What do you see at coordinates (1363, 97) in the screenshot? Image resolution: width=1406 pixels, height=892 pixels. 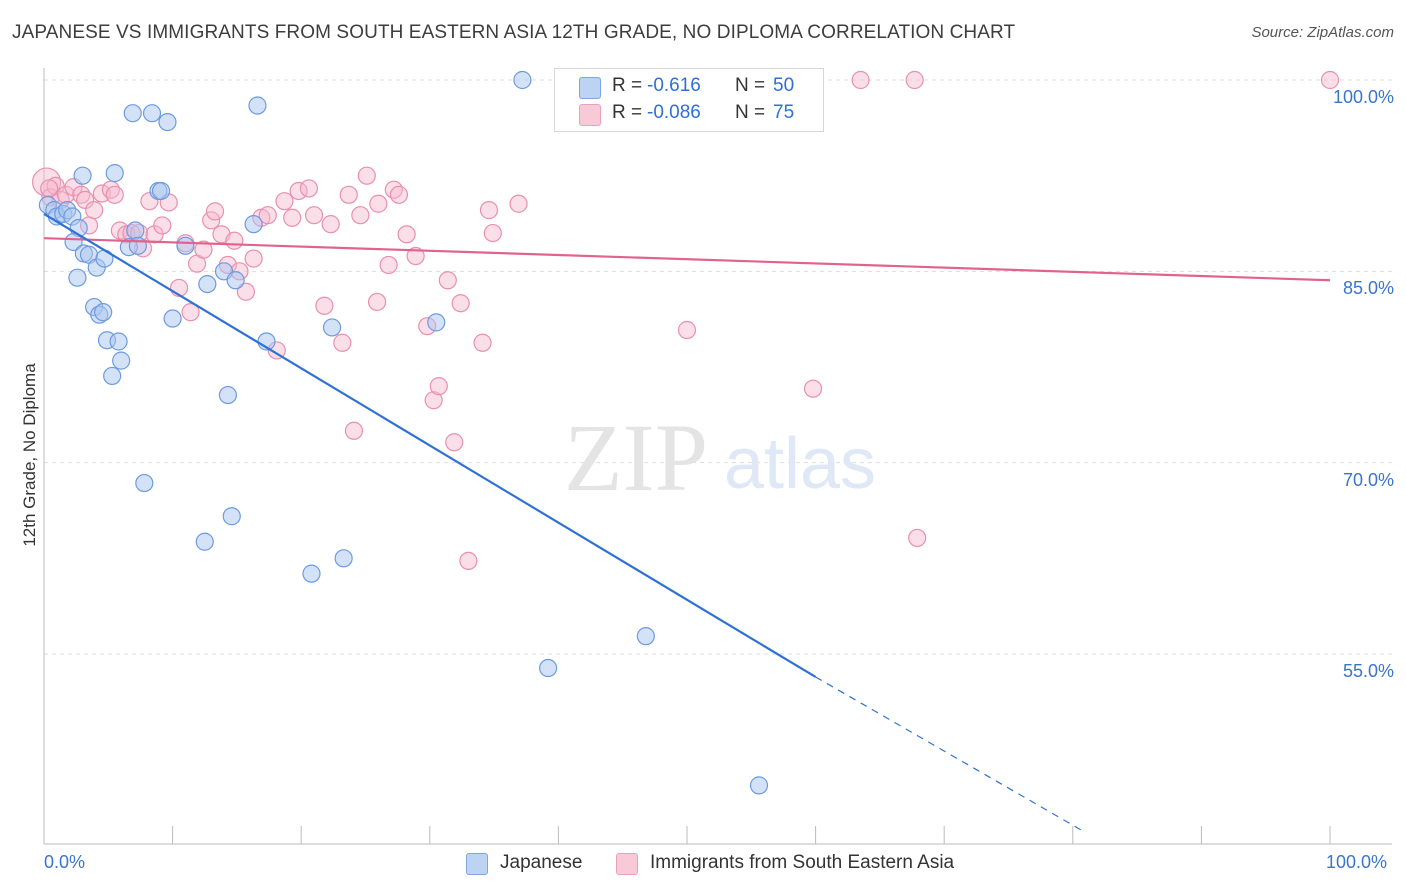 I see `y-tick-label: 100.0%` at bounding box center [1363, 97].